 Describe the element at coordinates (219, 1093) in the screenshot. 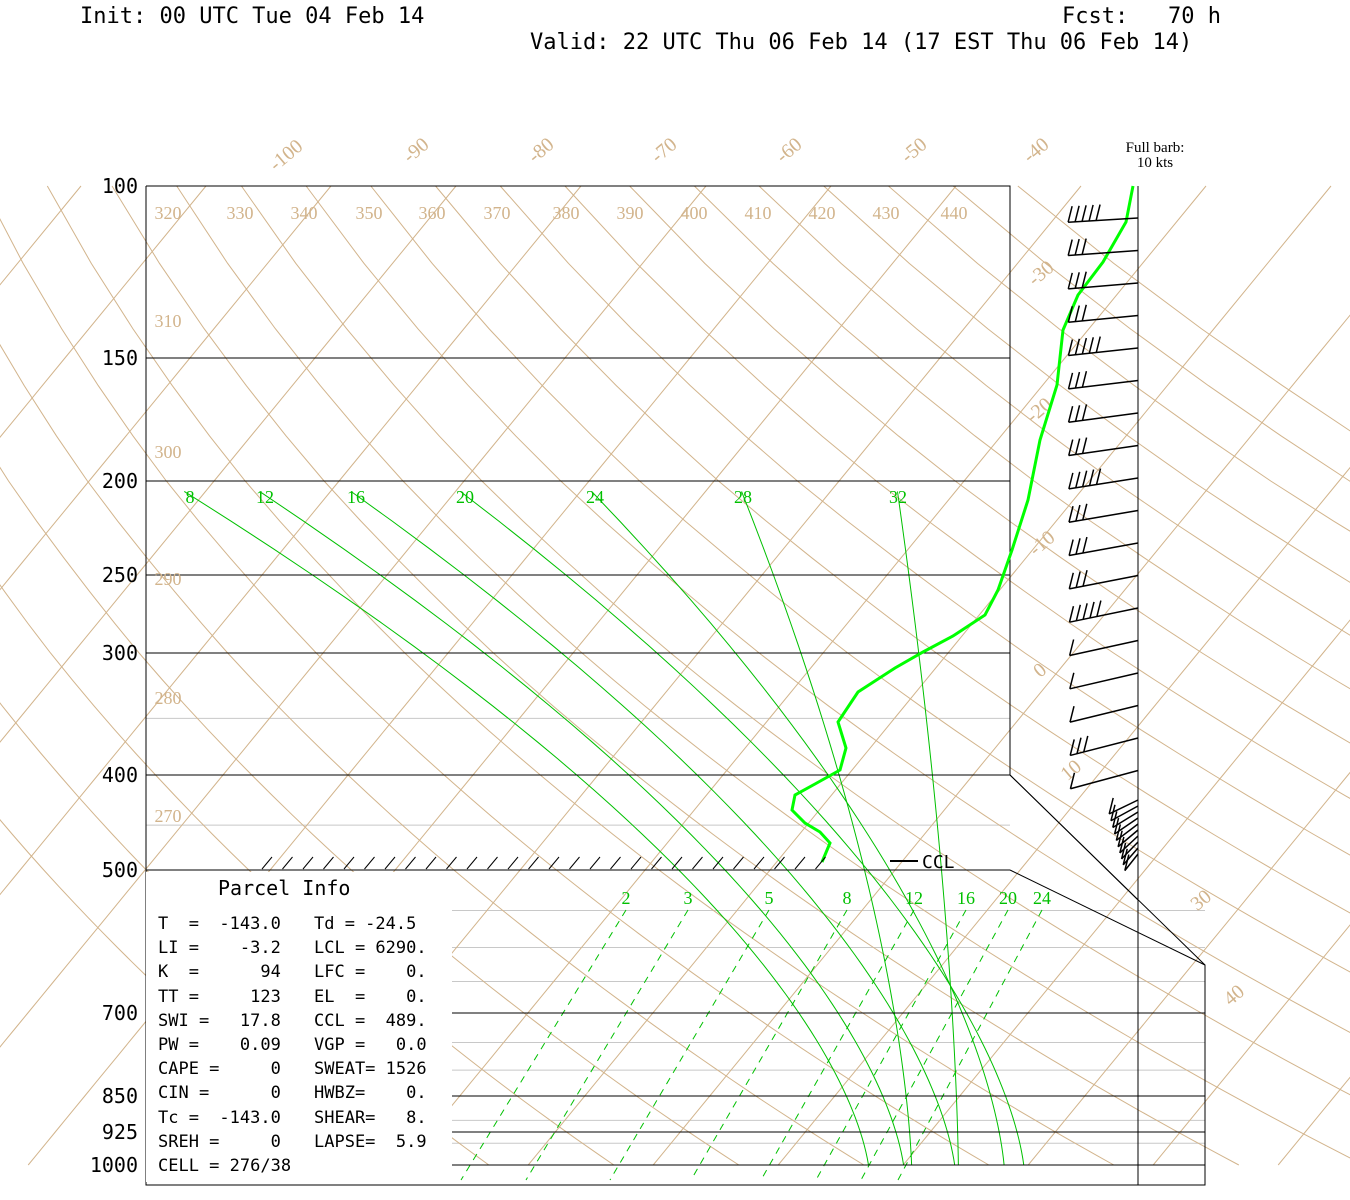

I see `parcel-info-left: CIN = 0` at that location.